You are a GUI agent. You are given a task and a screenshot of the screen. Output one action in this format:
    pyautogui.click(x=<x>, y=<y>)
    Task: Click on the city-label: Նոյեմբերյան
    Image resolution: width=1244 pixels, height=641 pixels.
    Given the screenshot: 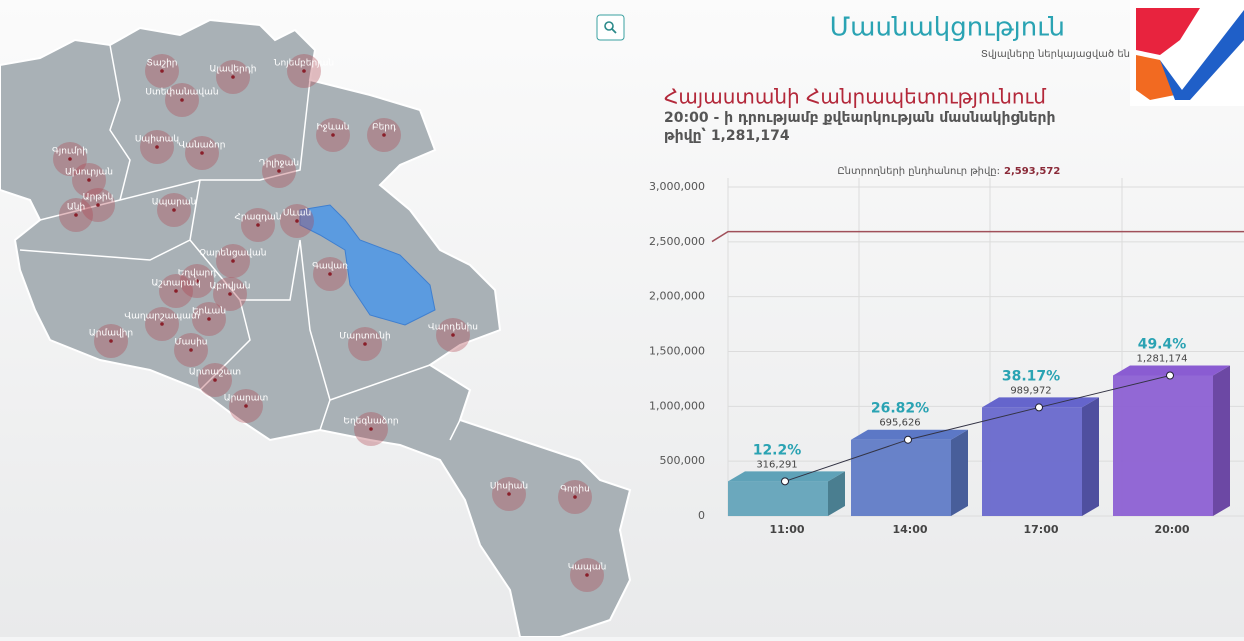 What is the action you would take?
    pyautogui.click(x=304, y=64)
    